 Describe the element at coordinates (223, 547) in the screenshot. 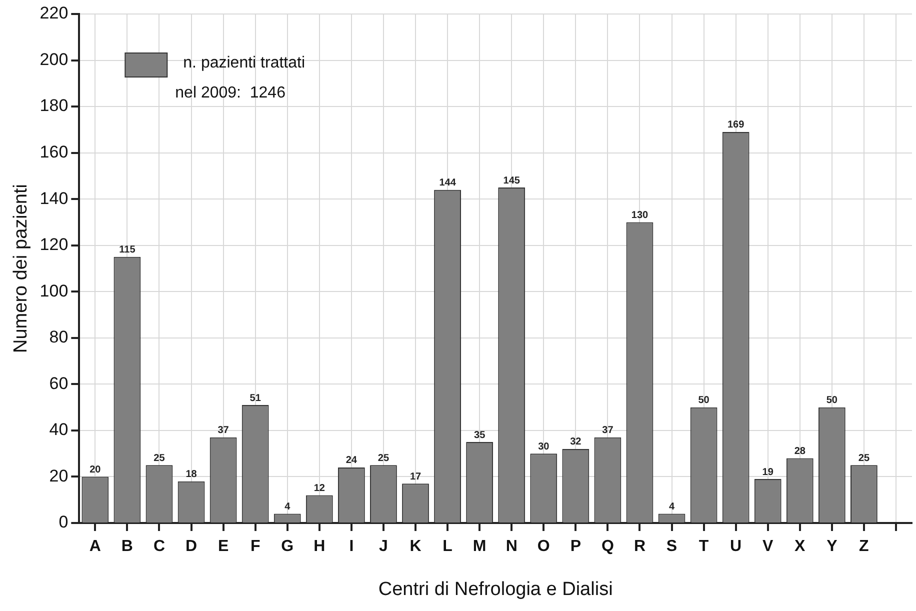

I see `x-tick-label: E` at that location.